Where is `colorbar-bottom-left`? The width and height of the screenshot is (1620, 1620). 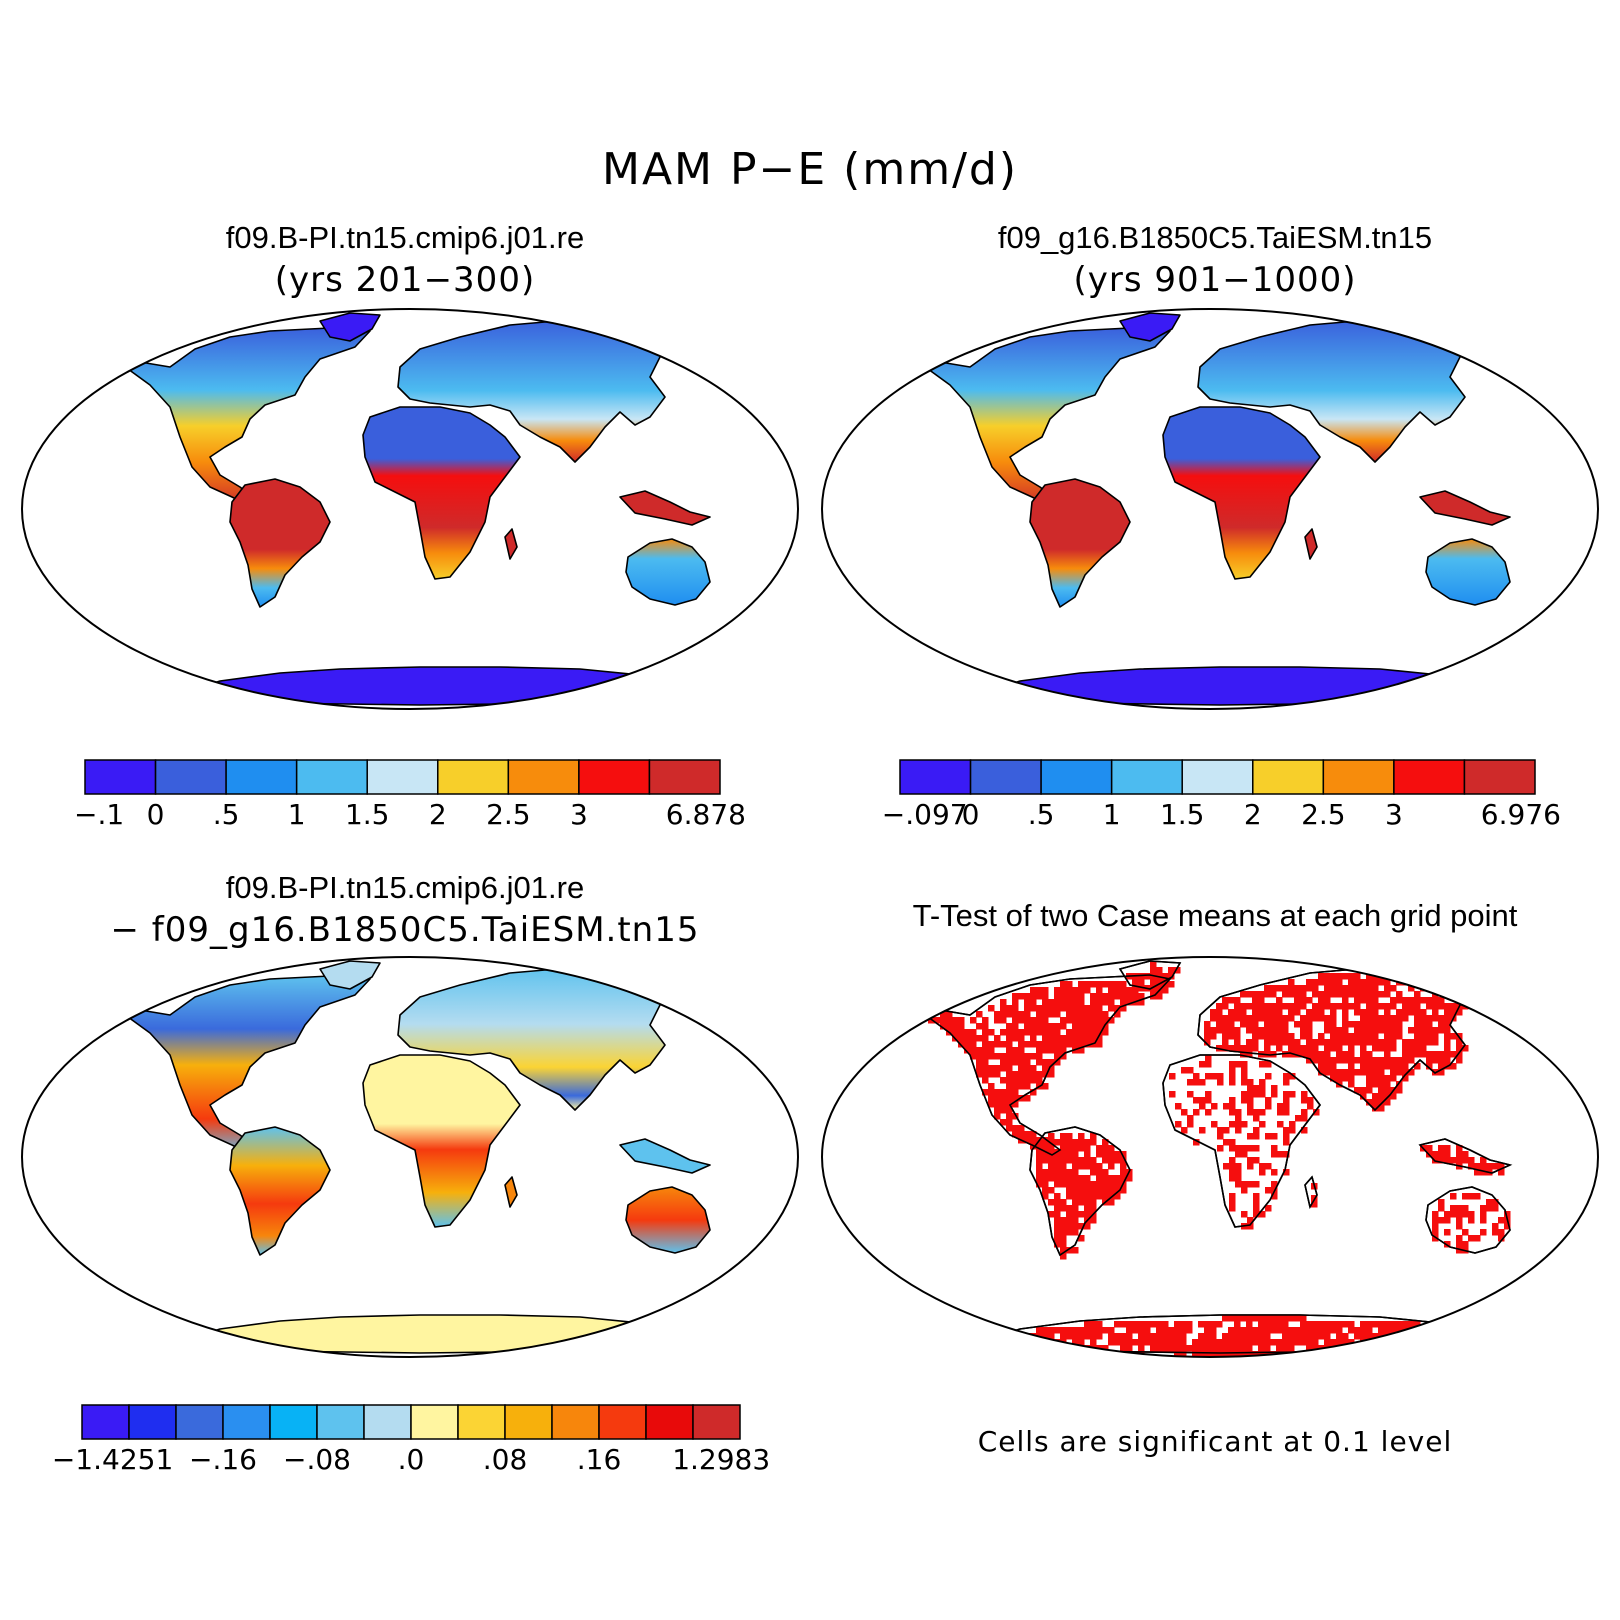
colorbar-bottom-left is located at coordinates (411, 1422).